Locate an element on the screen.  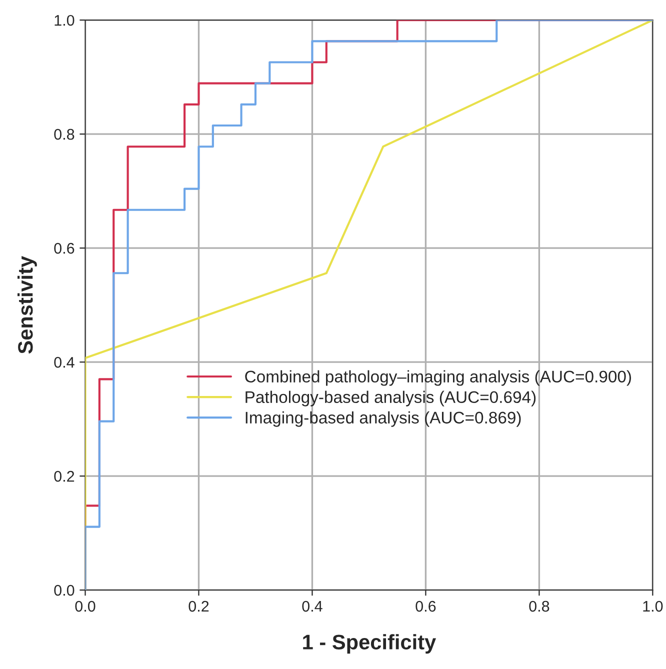
y-tick-label: 0.6 is located at coordinates (64, 248).